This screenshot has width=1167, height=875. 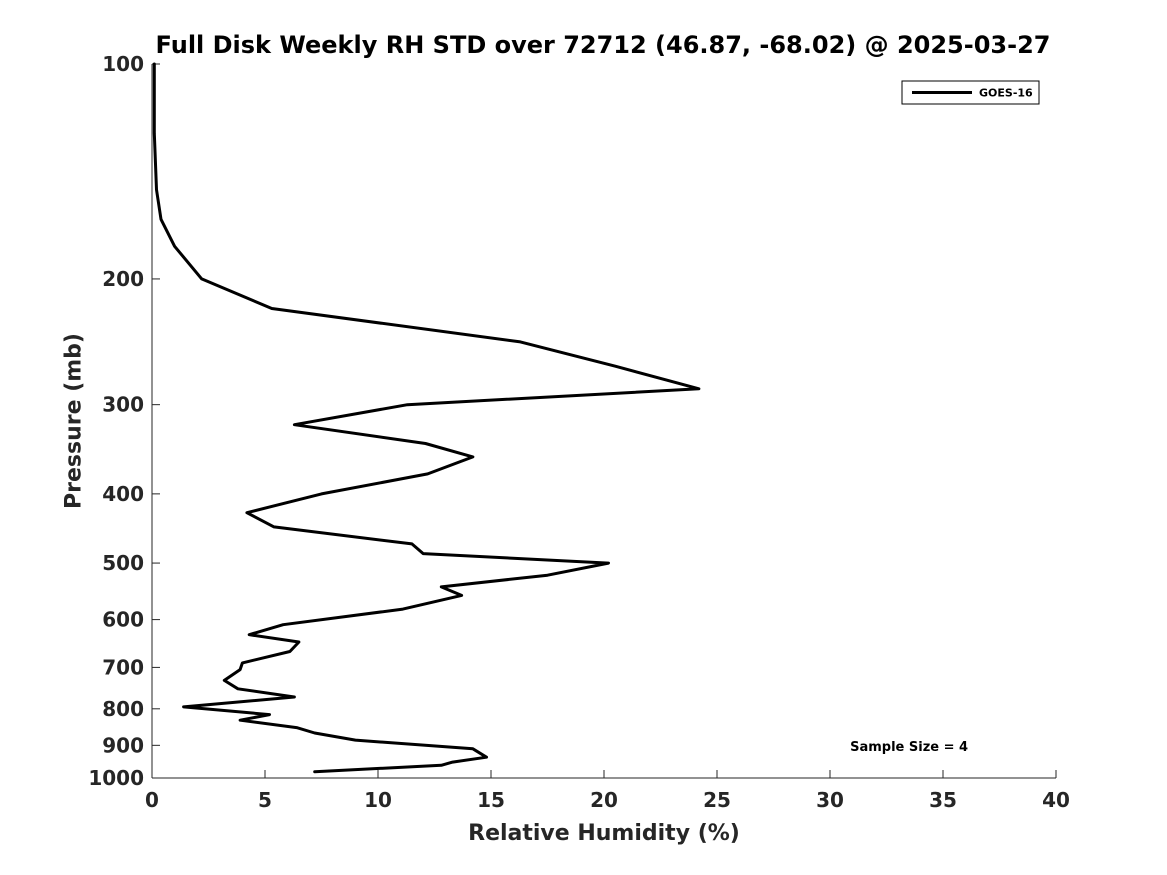 I want to click on x-tick-label: 0, so click(x=152, y=800).